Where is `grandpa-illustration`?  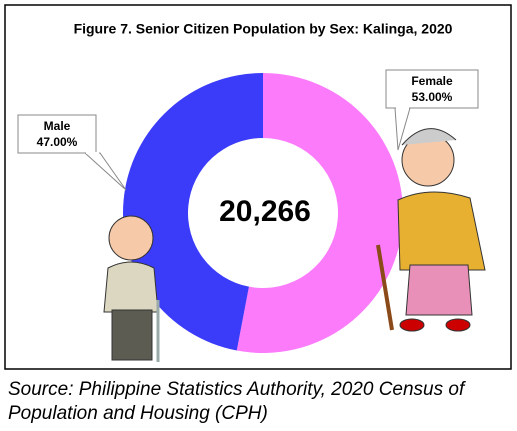
grandpa-illustration is located at coordinates (131, 288).